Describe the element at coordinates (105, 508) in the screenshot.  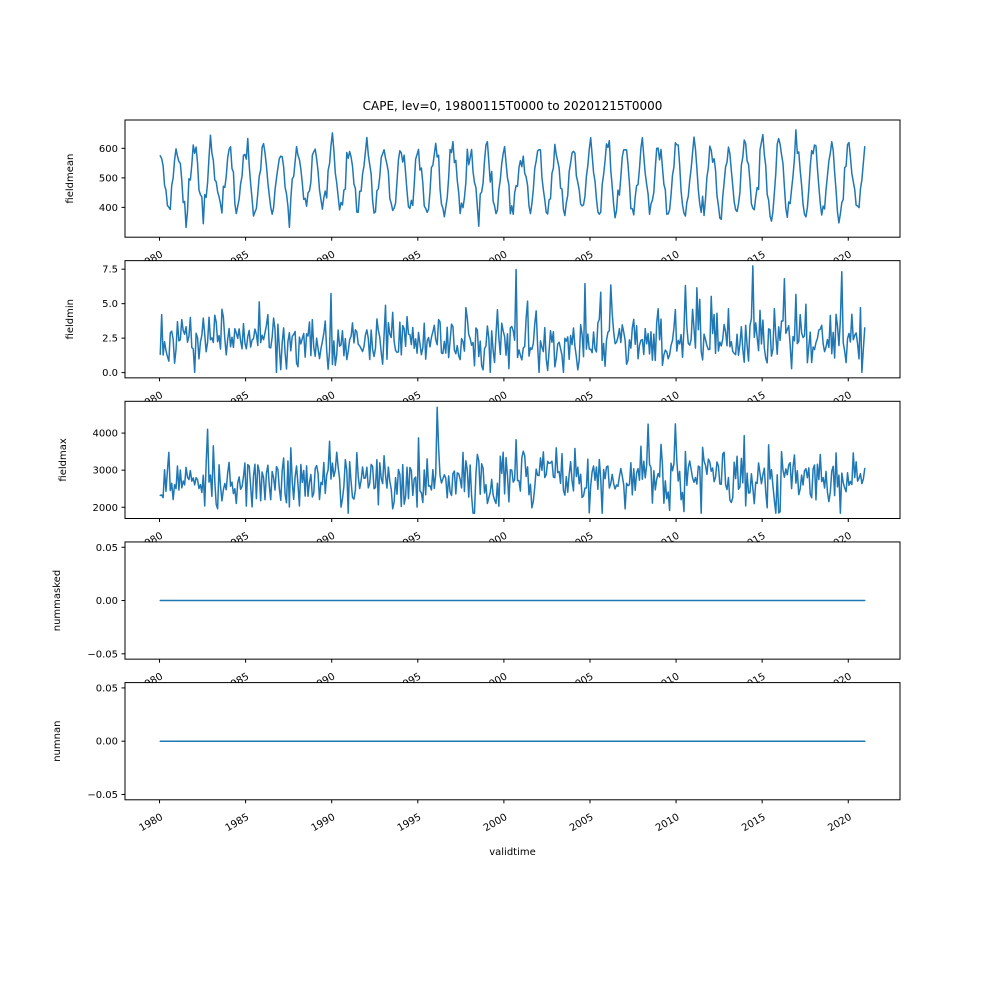
I see `y-tick-label: 2000` at that location.